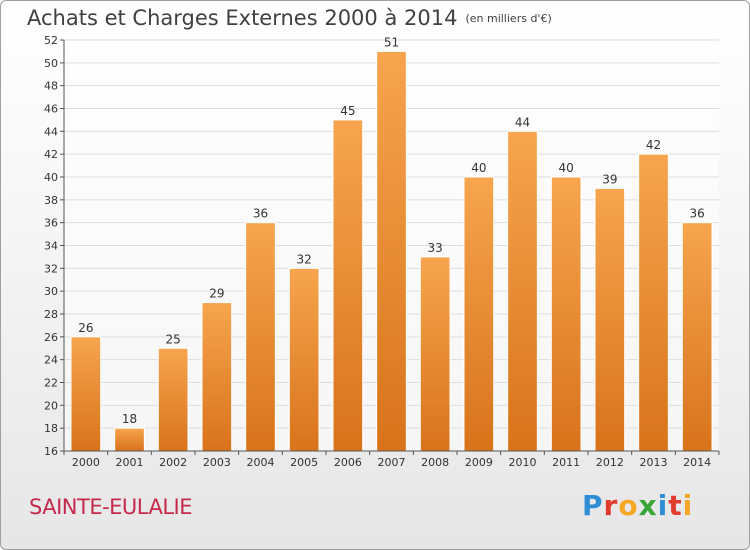  What do you see at coordinates (675, 505) in the screenshot?
I see `logo-letter: t` at bounding box center [675, 505].